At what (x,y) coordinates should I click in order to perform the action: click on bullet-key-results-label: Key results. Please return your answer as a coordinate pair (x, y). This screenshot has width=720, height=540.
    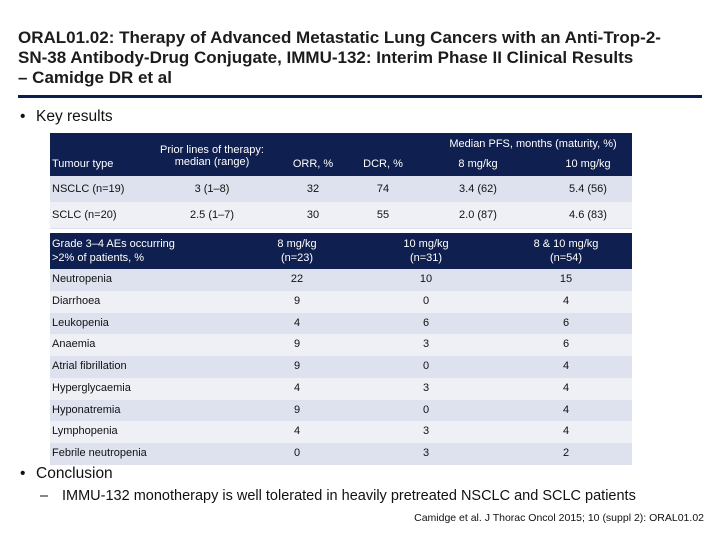
    Looking at the image, I should click on (74, 116).